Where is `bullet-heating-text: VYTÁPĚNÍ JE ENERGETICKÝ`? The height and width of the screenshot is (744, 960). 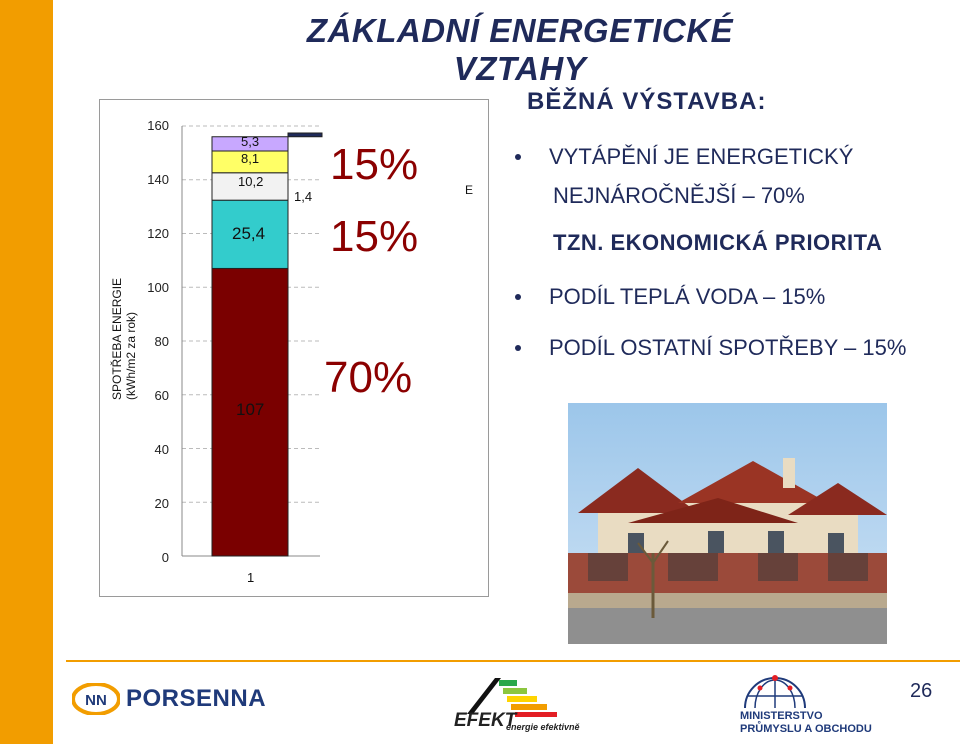
bullet-heating-text: VYTÁPĚNÍ JE ENERGETICKÝ is located at coordinates (701, 156).